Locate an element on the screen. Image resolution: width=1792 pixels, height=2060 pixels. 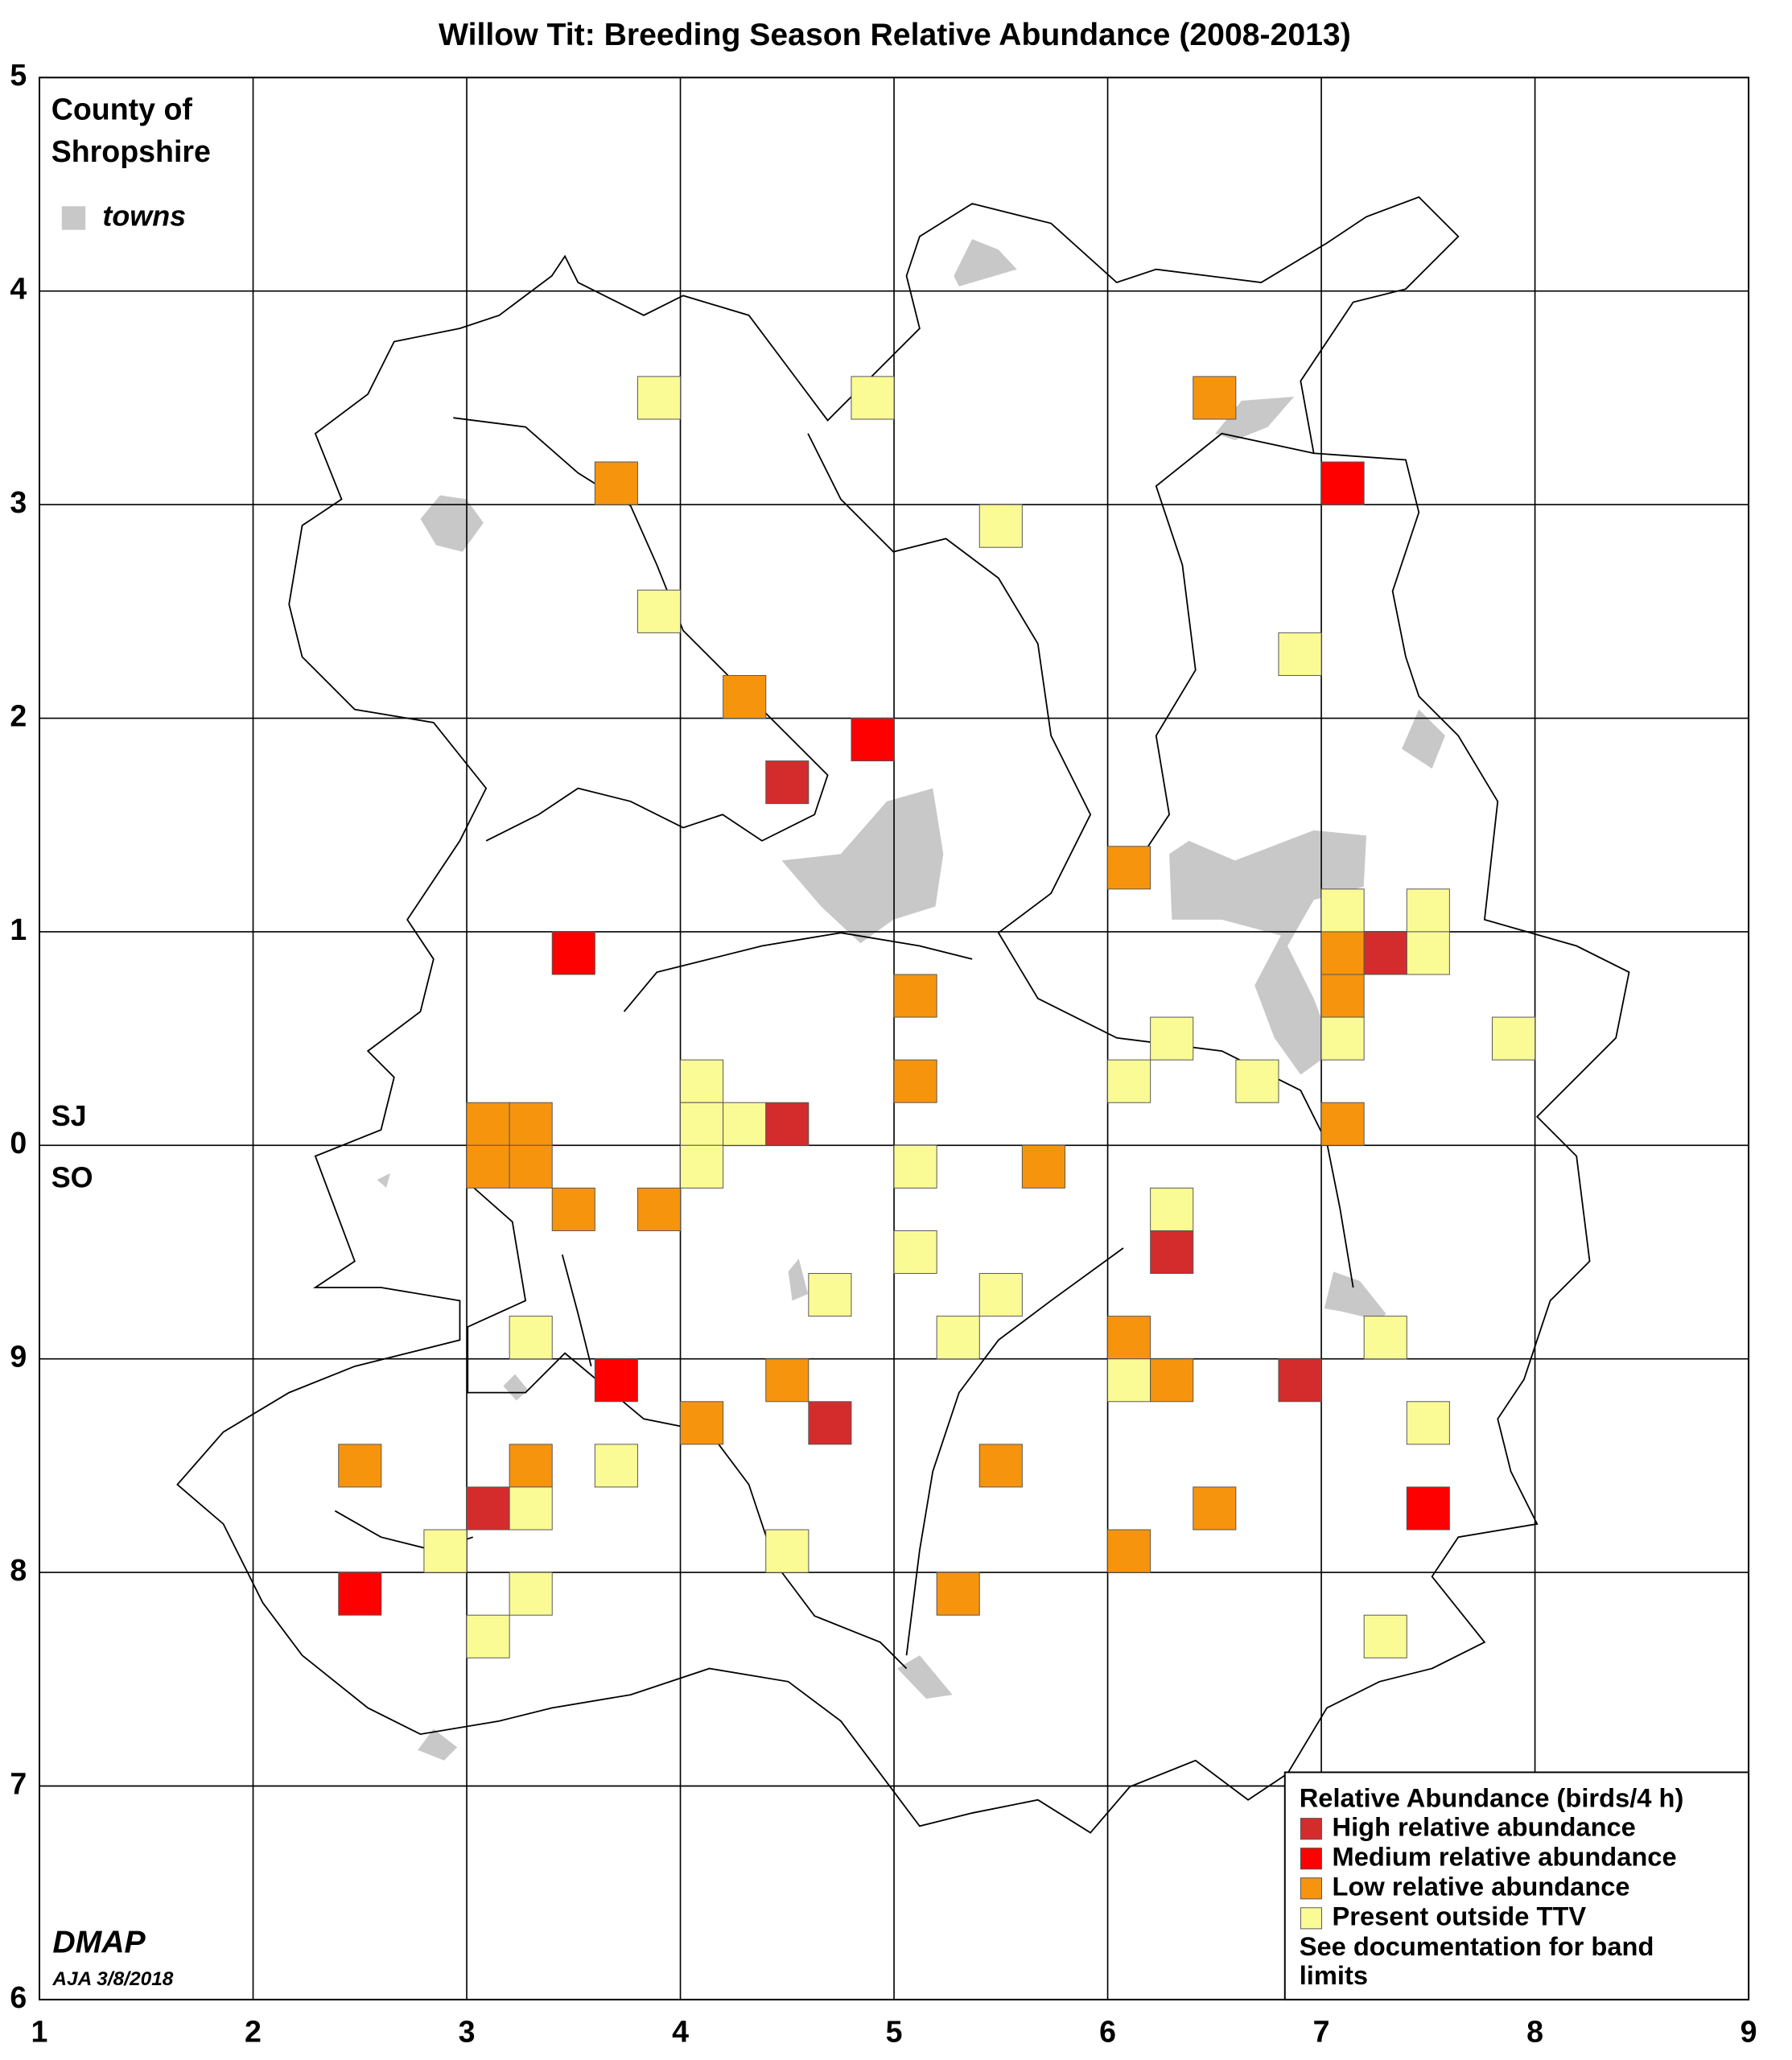
y-tick-label: 9 is located at coordinates (18, 1357).